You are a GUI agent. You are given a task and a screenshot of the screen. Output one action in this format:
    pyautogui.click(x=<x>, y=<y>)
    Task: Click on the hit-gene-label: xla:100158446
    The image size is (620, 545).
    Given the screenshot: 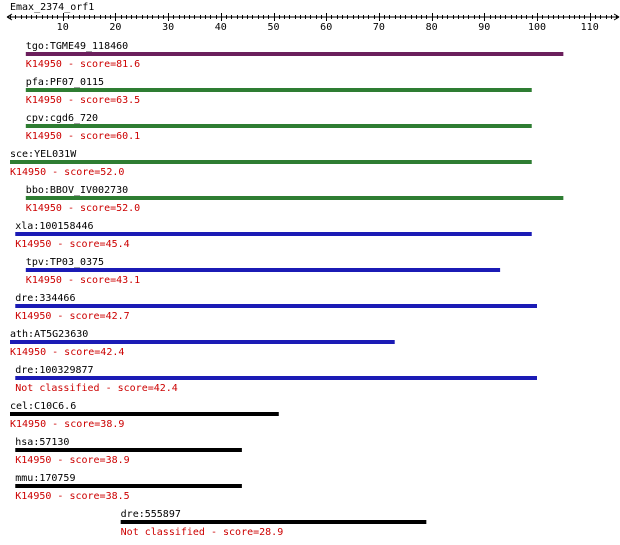 What is the action you would take?
    pyautogui.click(x=54, y=226)
    